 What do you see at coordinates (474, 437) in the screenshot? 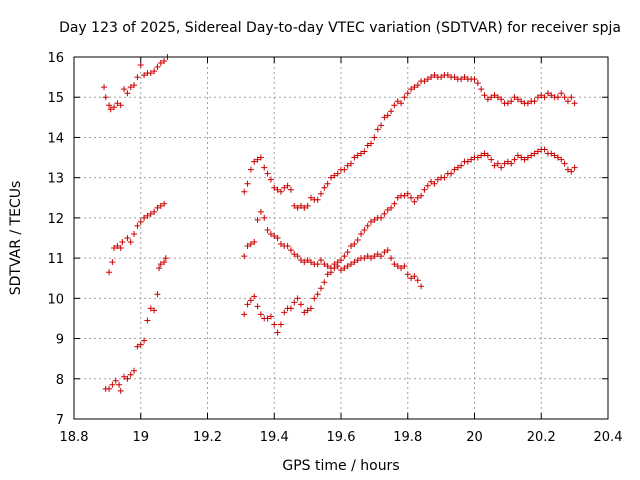
I see `x-tick-label: 20` at bounding box center [474, 437].